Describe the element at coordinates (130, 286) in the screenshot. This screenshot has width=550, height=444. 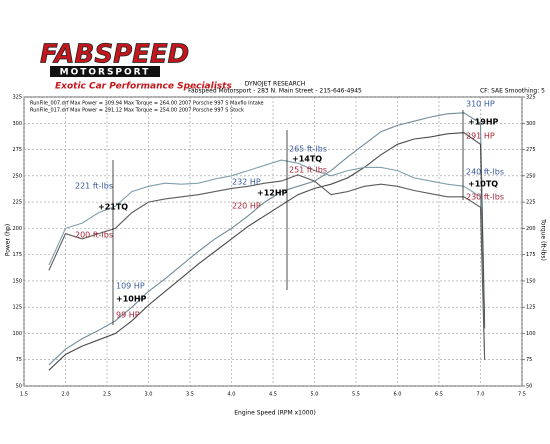
I see `annotation: 109 HP` at that location.